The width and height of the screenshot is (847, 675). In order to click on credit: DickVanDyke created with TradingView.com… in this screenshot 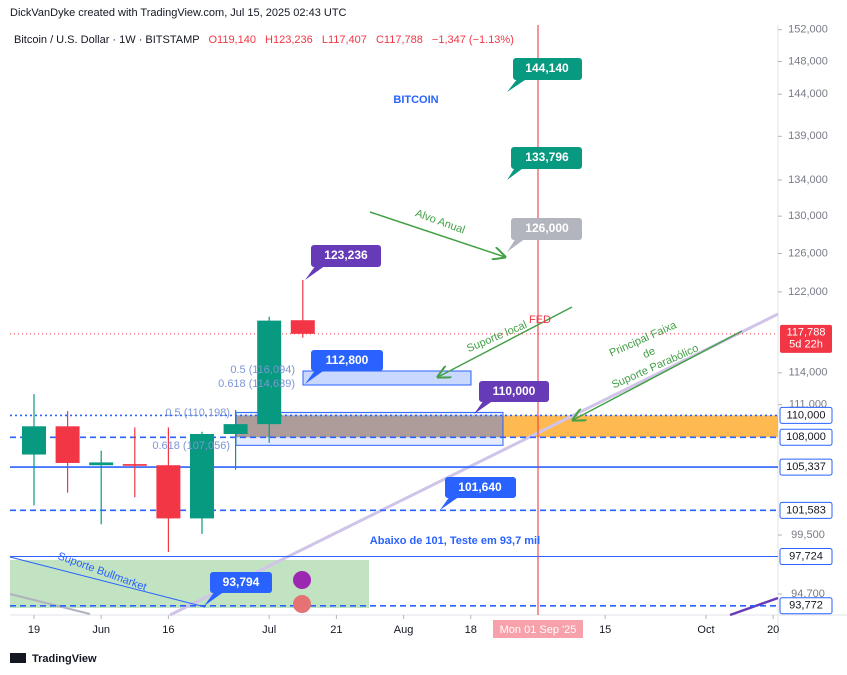, I will do `click(178, 13)`.